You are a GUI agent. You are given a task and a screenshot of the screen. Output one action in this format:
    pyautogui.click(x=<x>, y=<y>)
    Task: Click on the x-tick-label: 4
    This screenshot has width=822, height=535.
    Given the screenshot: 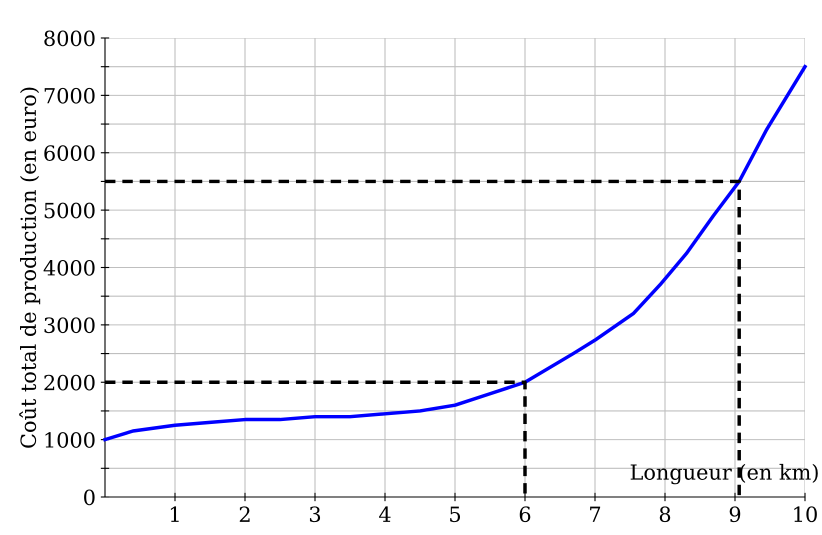 What is the action you would take?
    pyautogui.click(x=385, y=514)
    